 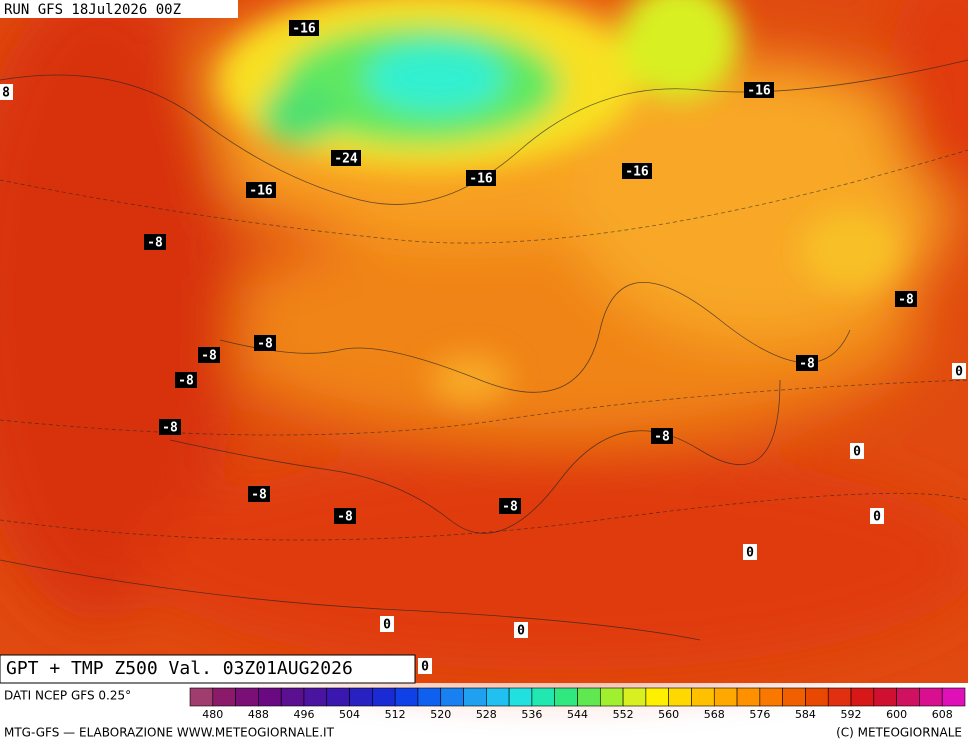 I want to click on colorbar-tick-label: 496, so click(x=303, y=714).